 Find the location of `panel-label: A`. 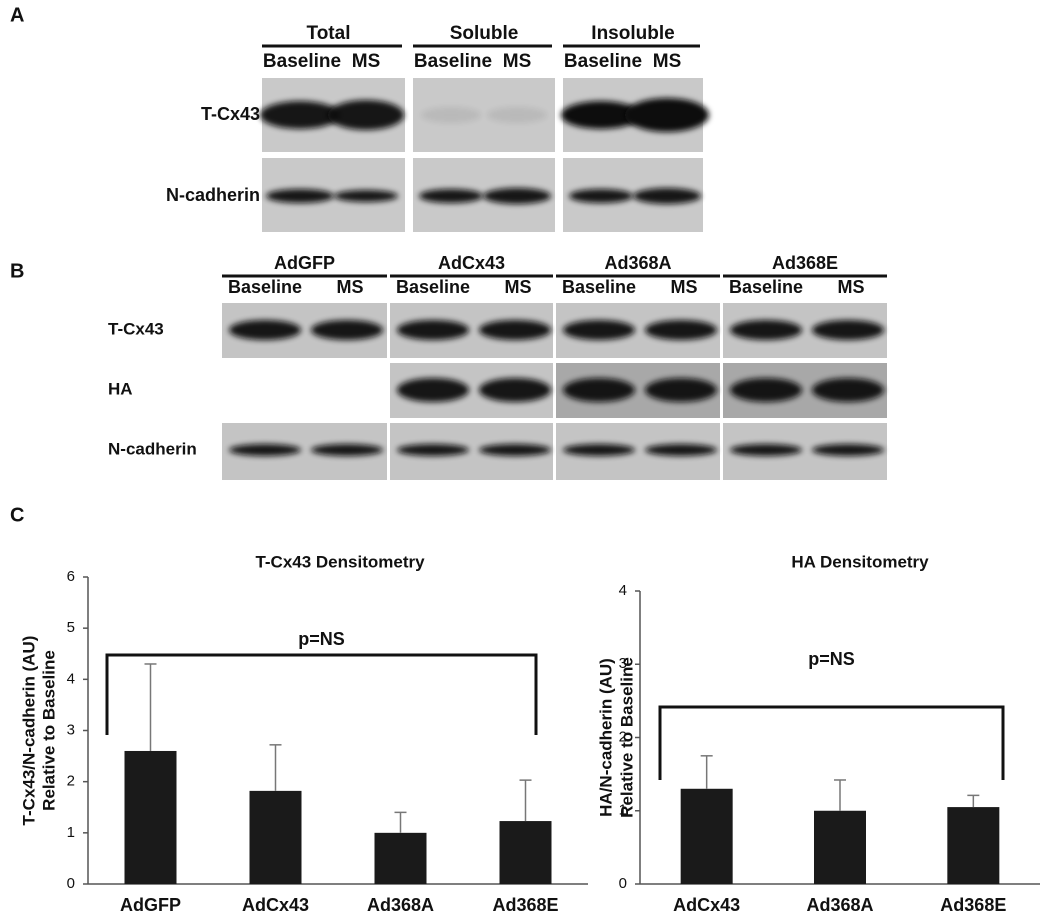

panel-label: A is located at coordinates (17, 15).